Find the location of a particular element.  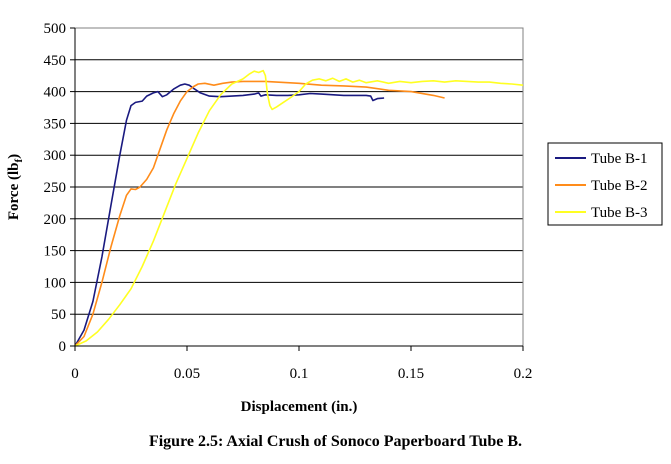

y-tick-label: 450 is located at coordinates (55, 61).